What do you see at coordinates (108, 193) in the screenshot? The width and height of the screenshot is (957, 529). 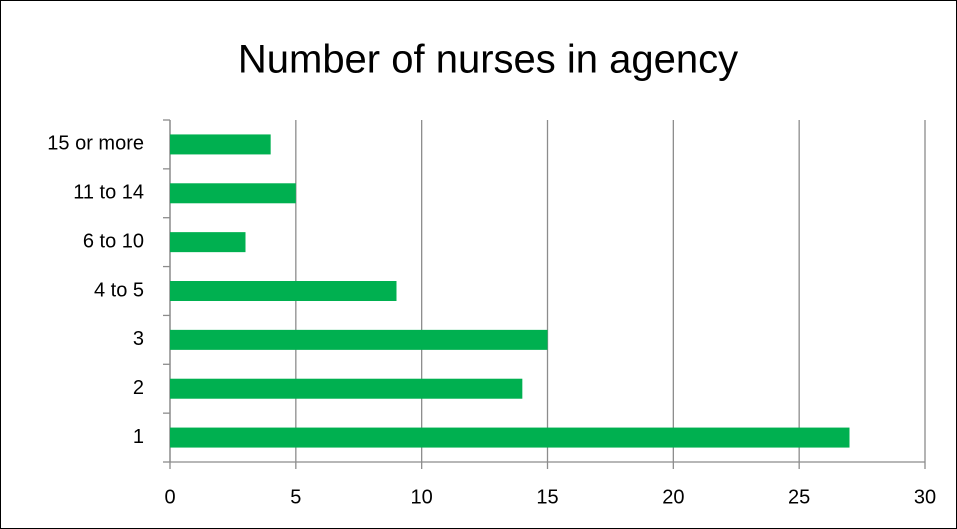 I see `y-tick-label: 11 to 14` at bounding box center [108, 193].